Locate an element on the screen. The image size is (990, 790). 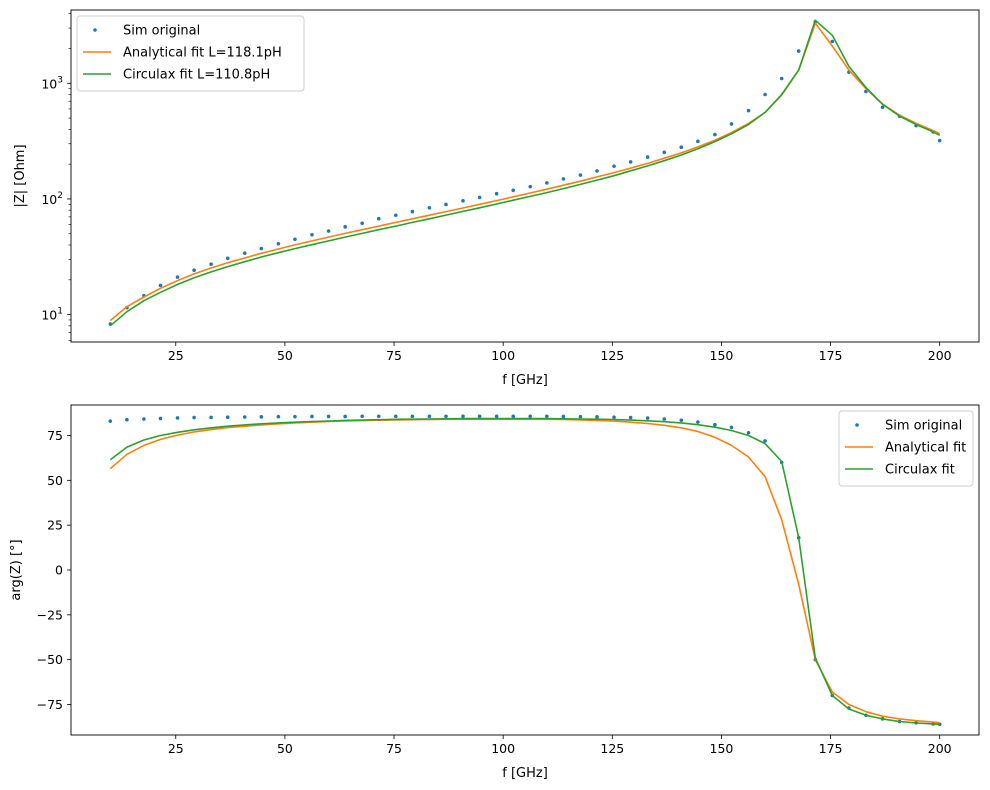
legend-entry: Circulax fit L=110.8pH is located at coordinates (196, 75).